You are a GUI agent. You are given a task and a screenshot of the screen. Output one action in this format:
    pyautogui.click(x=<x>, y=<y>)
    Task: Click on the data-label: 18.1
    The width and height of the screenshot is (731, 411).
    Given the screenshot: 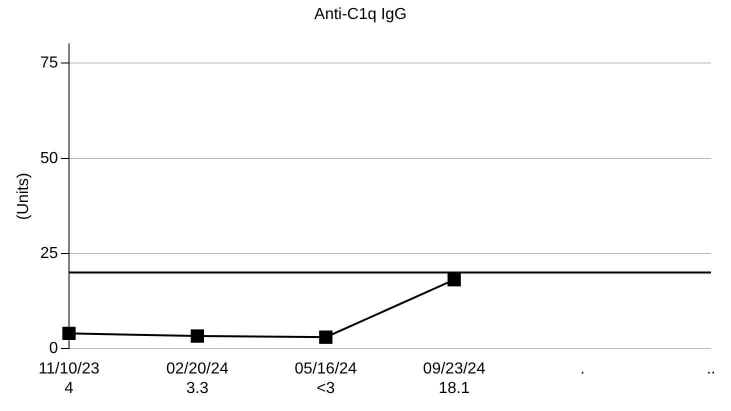 What is the action you would take?
    pyautogui.click(x=454, y=388)
    